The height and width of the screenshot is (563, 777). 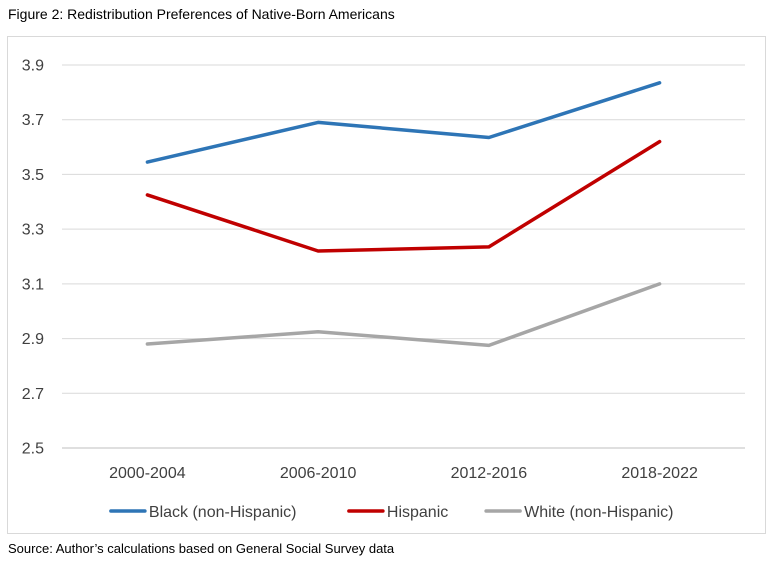 I want to click on legend-label: Black (non-Hispanic), so click(x=223, y=512).